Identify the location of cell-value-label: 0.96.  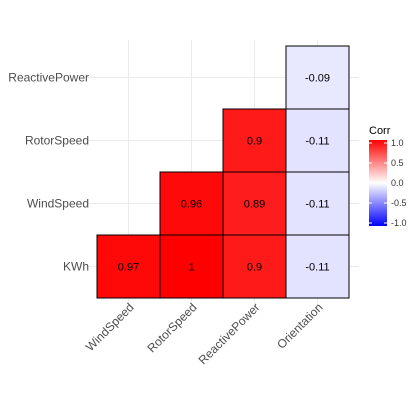
(191, 205).